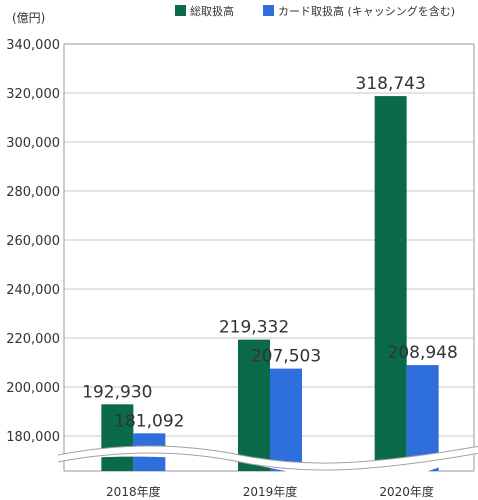 The width and height of the screenshot is (478, 500). Describe the element at coordinates (149, 421) in the screenshot. I see `data-label: 181,092` at that location.